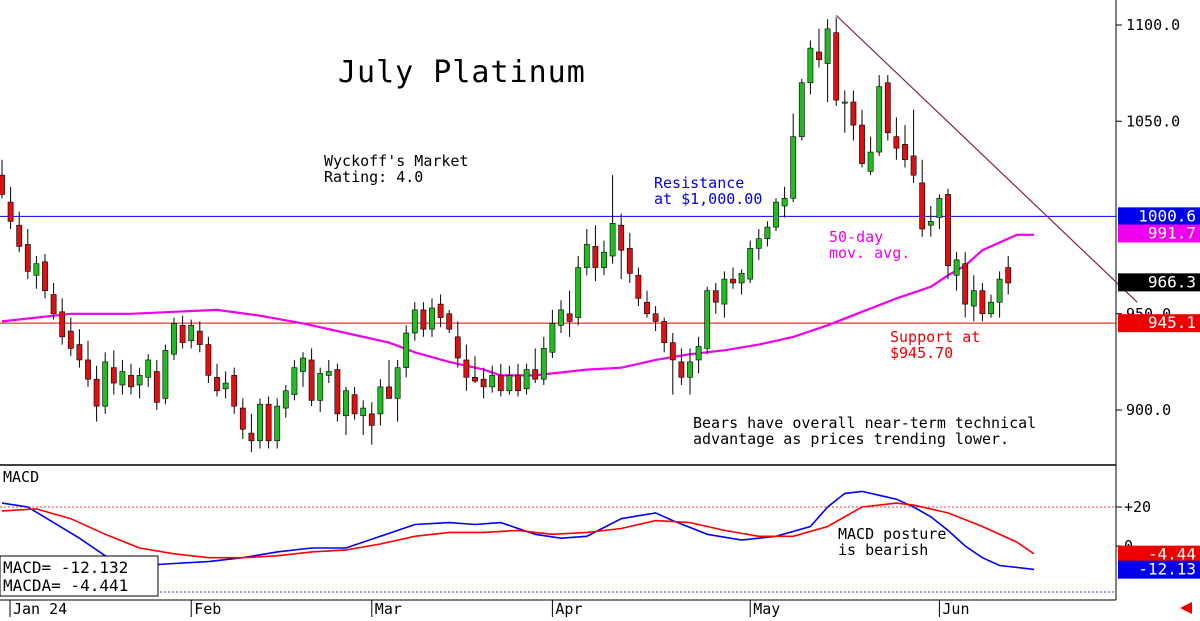 This screenshot has height=621, width=1200. Describe the element at coordinates (518, 530) in the screenshot. I see `macda-line` at that location.